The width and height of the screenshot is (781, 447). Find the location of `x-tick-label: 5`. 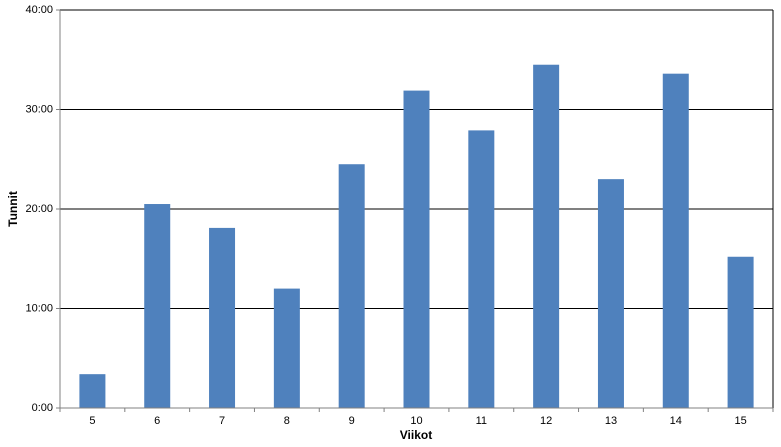

x-tick-label: 5 is located at coordinates (92, 421).